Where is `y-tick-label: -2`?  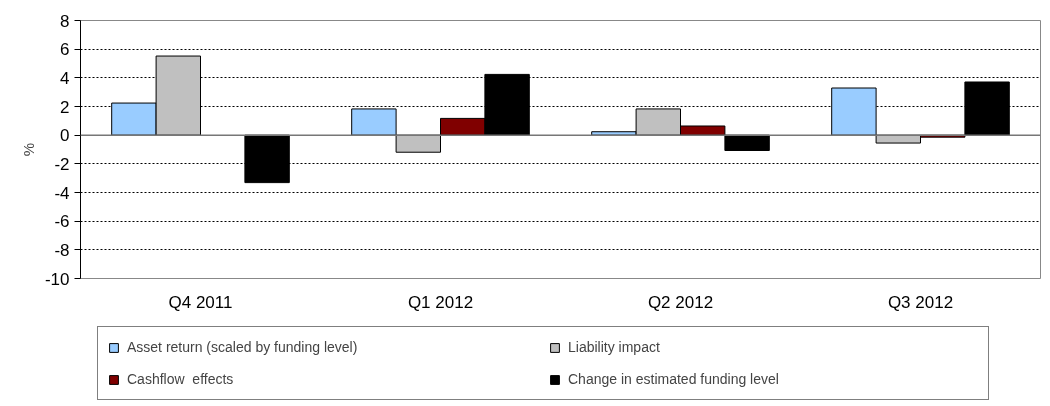 y-tick-label: -2 is located at coordinates (62, 164).